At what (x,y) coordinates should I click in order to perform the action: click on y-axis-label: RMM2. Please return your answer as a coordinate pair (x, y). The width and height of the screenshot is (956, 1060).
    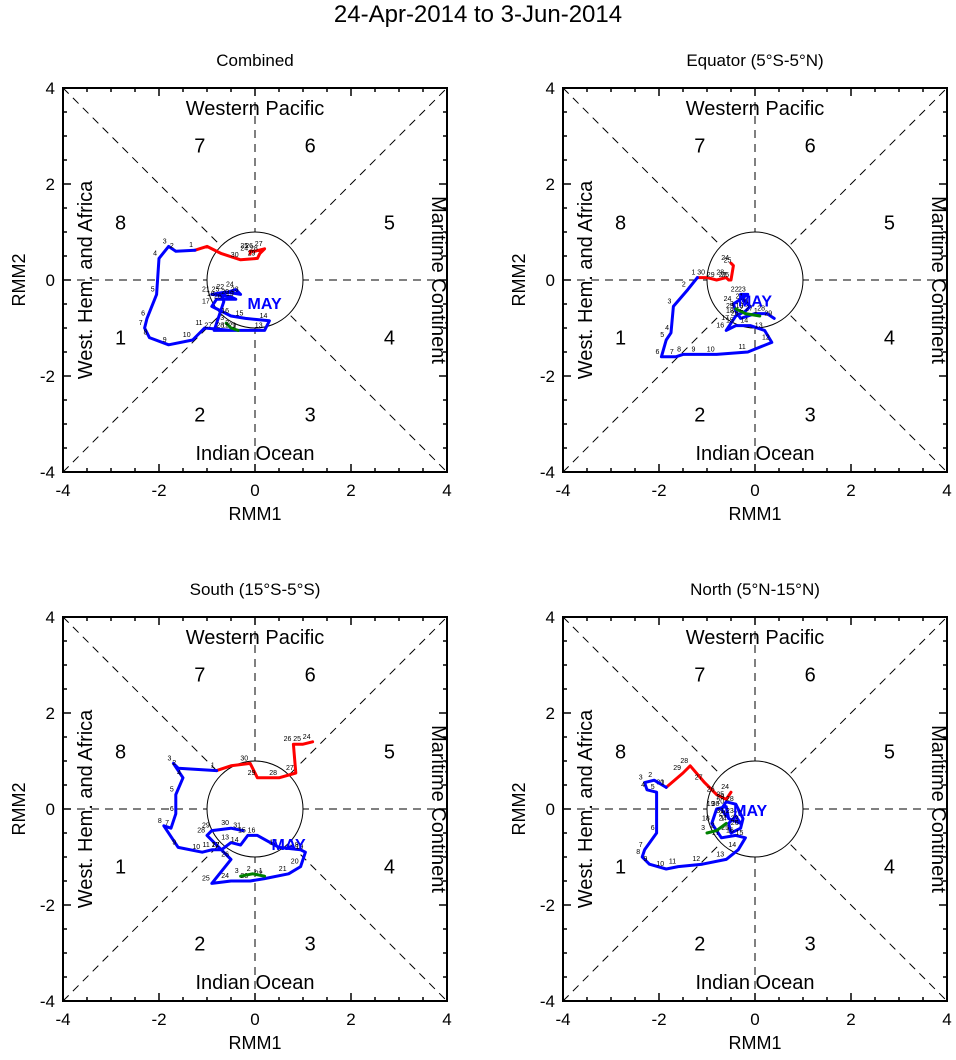
    Looking at the image, I should click on (19, 809).